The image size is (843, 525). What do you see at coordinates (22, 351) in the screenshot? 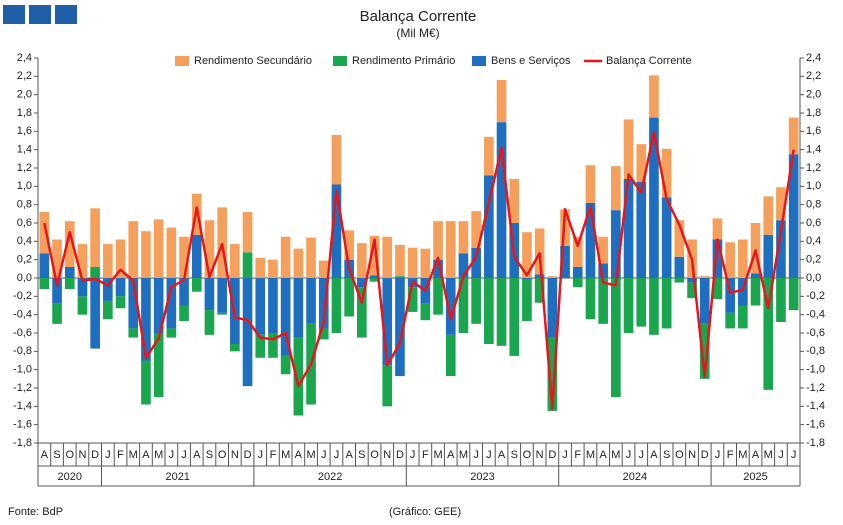
I see `y-tick-label: -0,8` at bounding box center [22, 351].